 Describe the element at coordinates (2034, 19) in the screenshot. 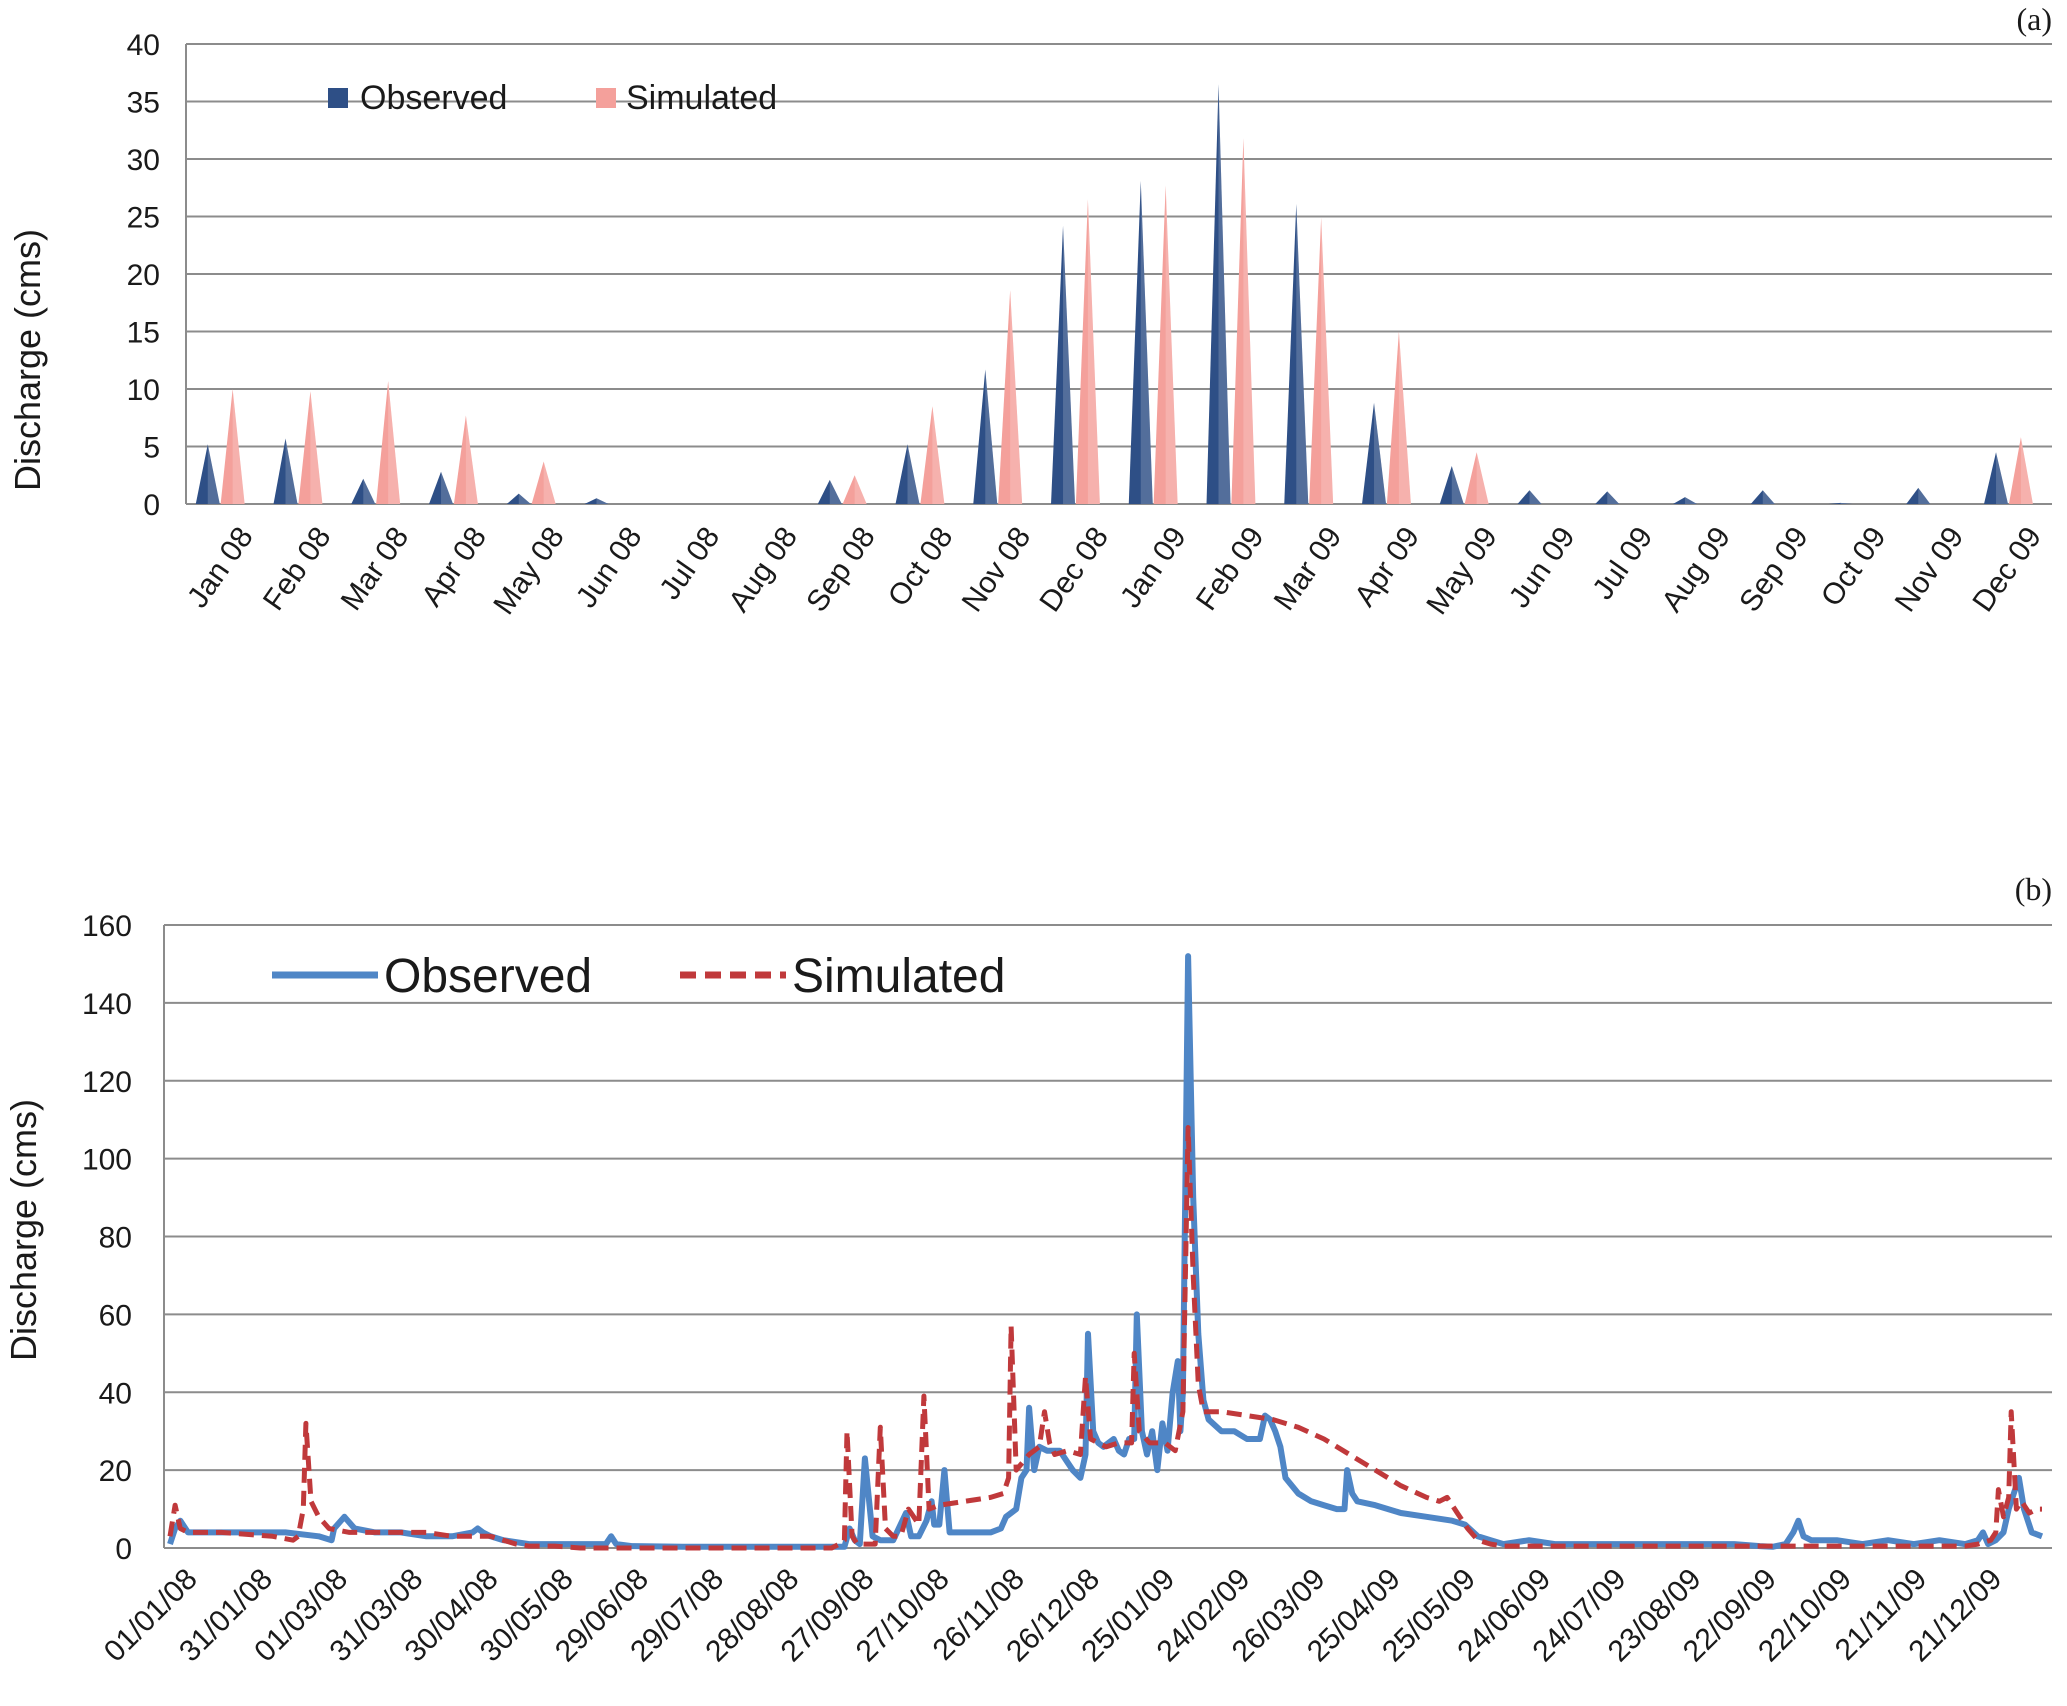

I see `panel-a-label: (a)` at that location.